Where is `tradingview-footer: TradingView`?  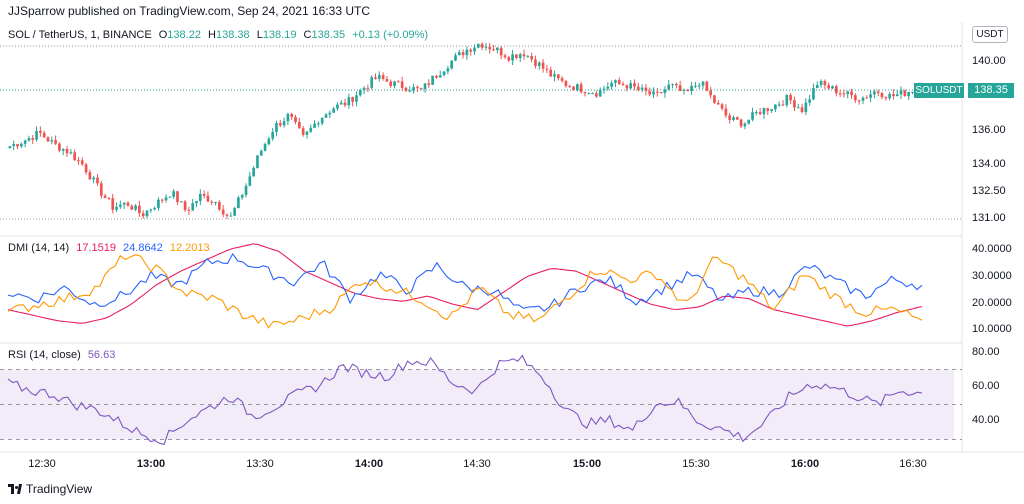
tradingview-footer: TradingView is located at coordinates (50, 489).